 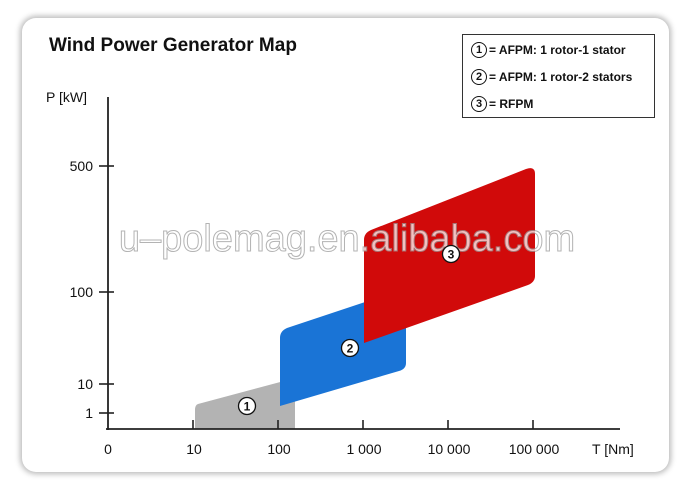 I want to click on x-tick-label-0: 0, so click(x=108, y=449).